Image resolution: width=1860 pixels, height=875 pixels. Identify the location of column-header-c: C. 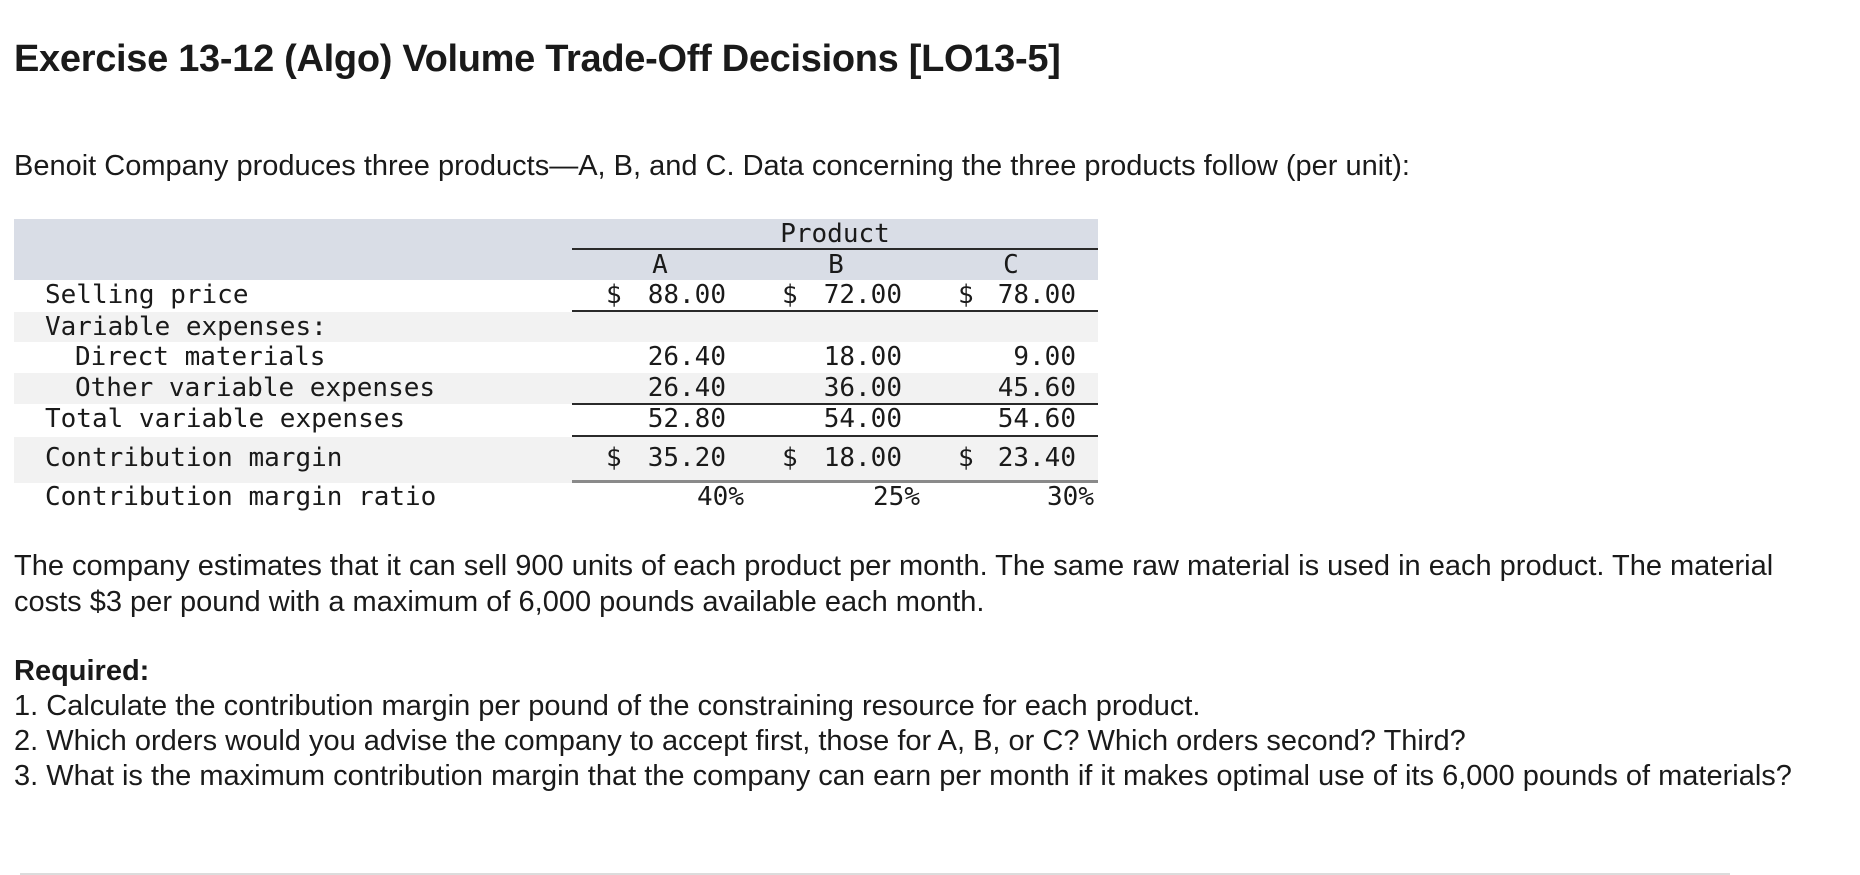
(1011, 265).